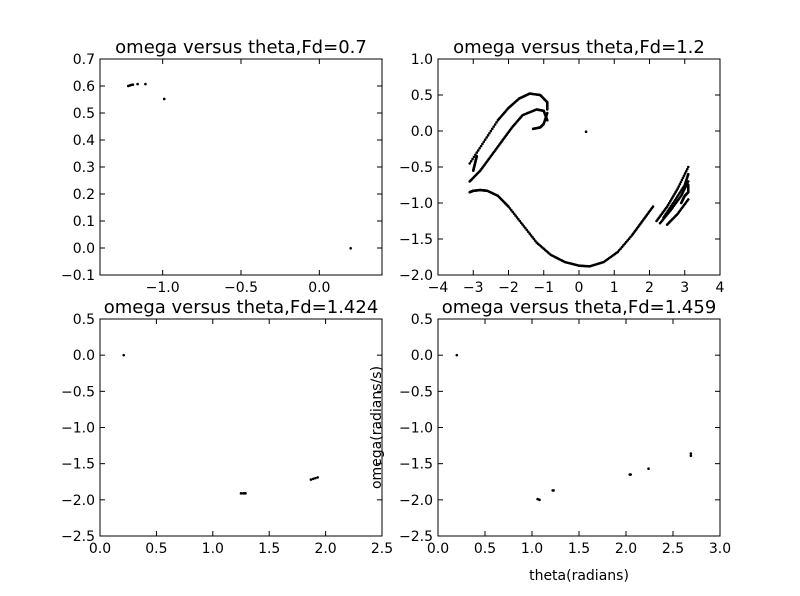  Describe the element at coordinates (416, 240) in the screenshot. I see `y-tick-label: −1.5` at that location.